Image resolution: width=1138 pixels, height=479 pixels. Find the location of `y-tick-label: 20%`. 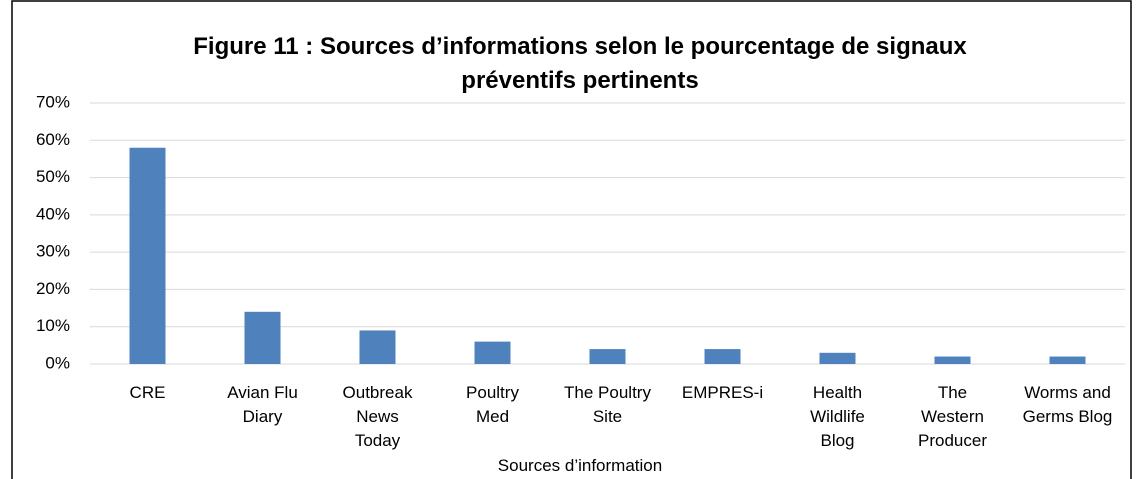

y-tick-label: 20% is located at coordinates (53, 288).